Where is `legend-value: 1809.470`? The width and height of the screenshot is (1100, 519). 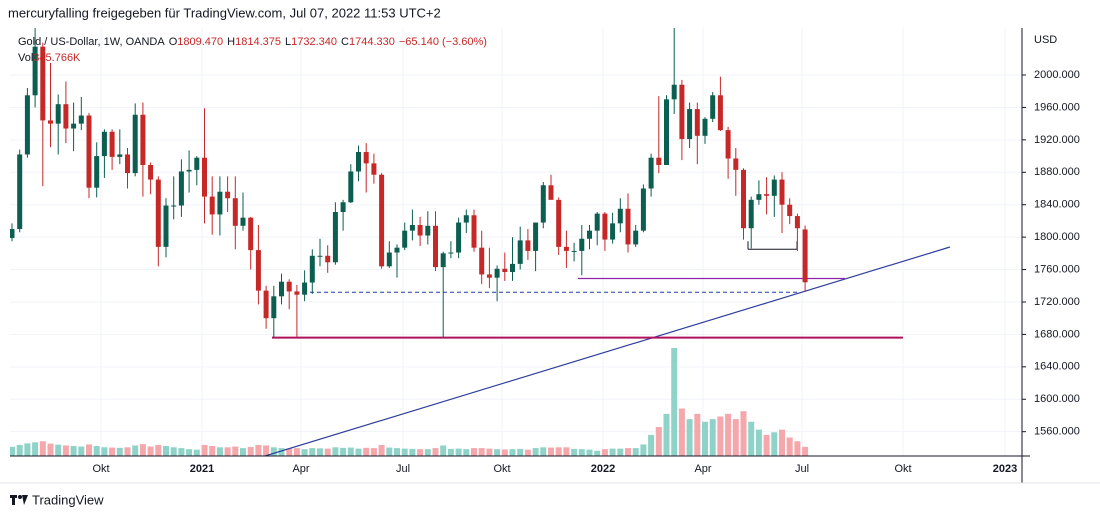 legend-value: 1809.470 is located at coordinates (200, 42).